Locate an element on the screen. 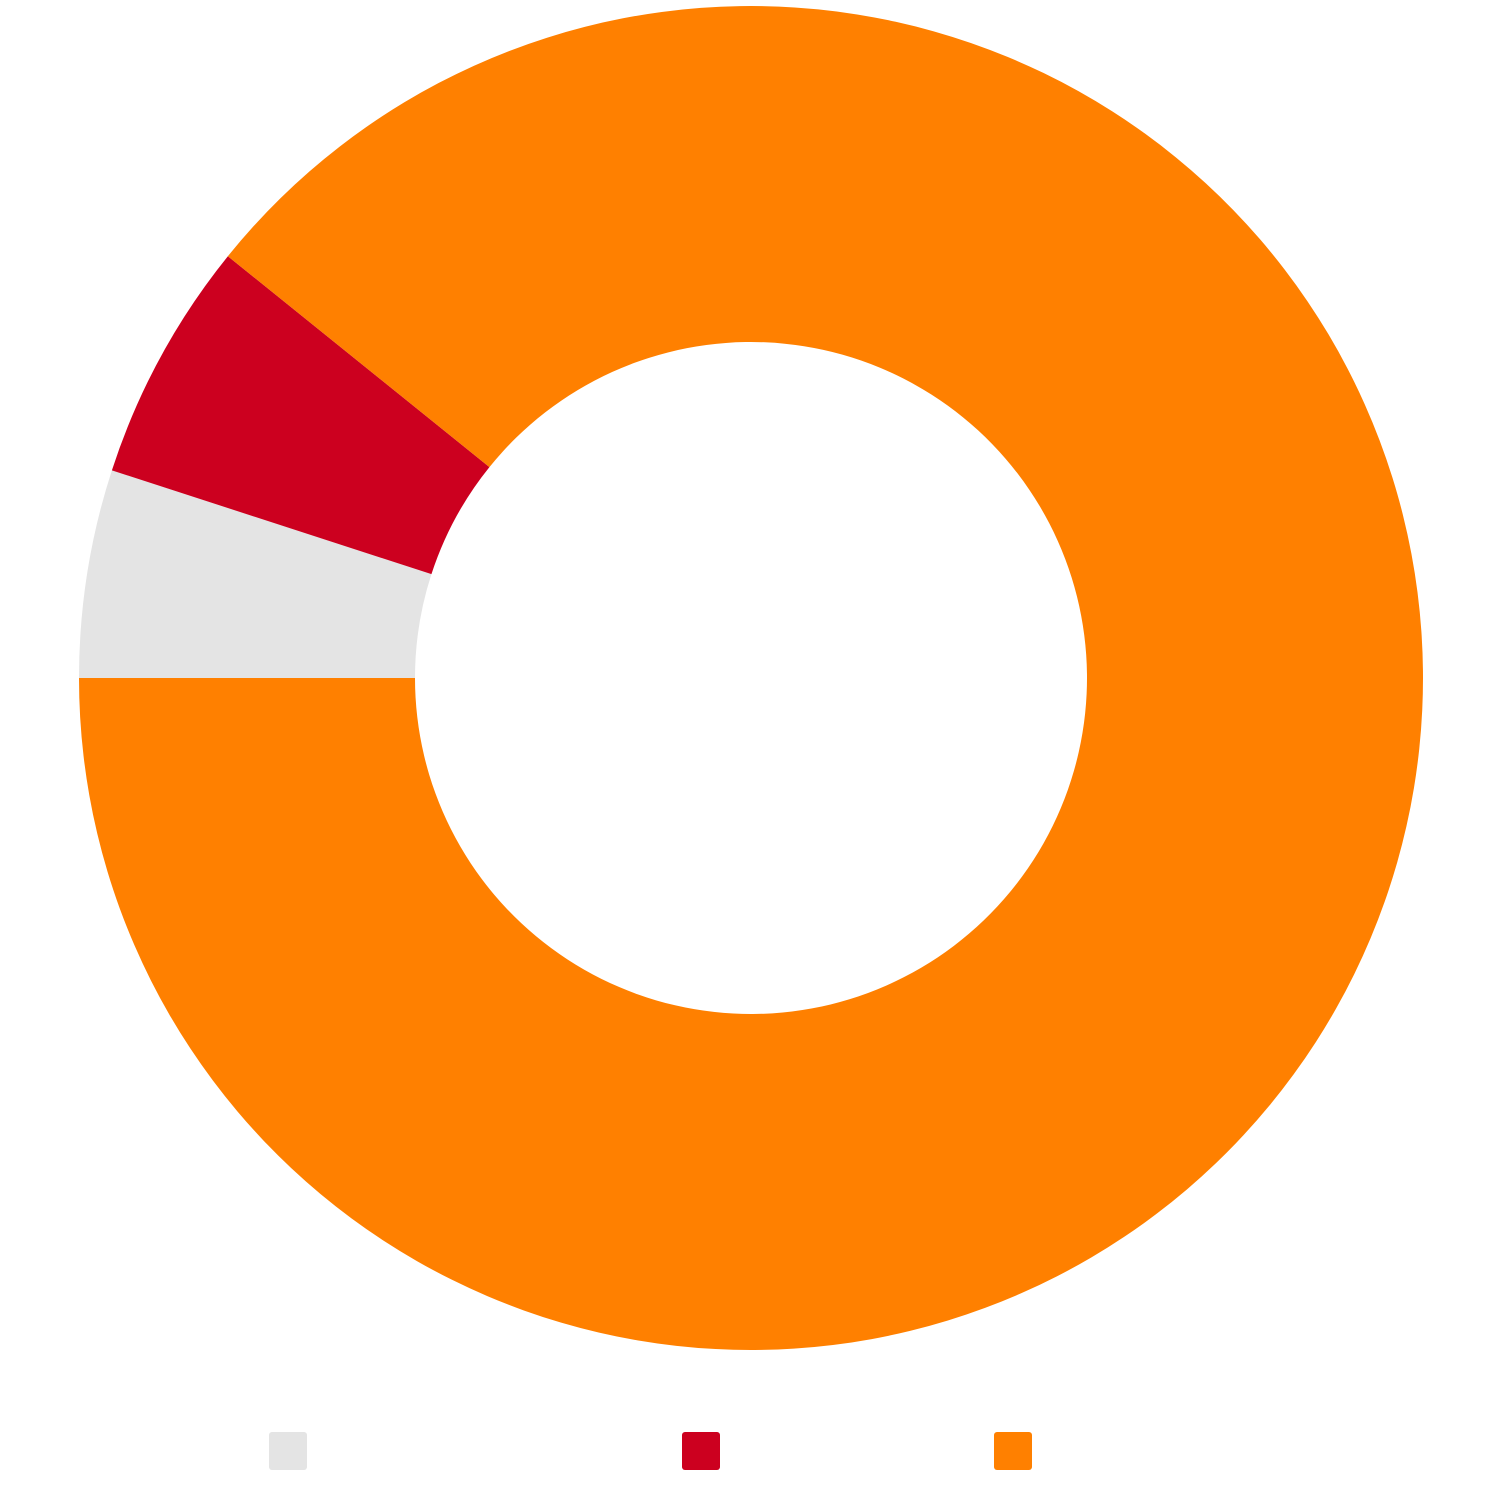  legend is located at coordinates (750, 1450).